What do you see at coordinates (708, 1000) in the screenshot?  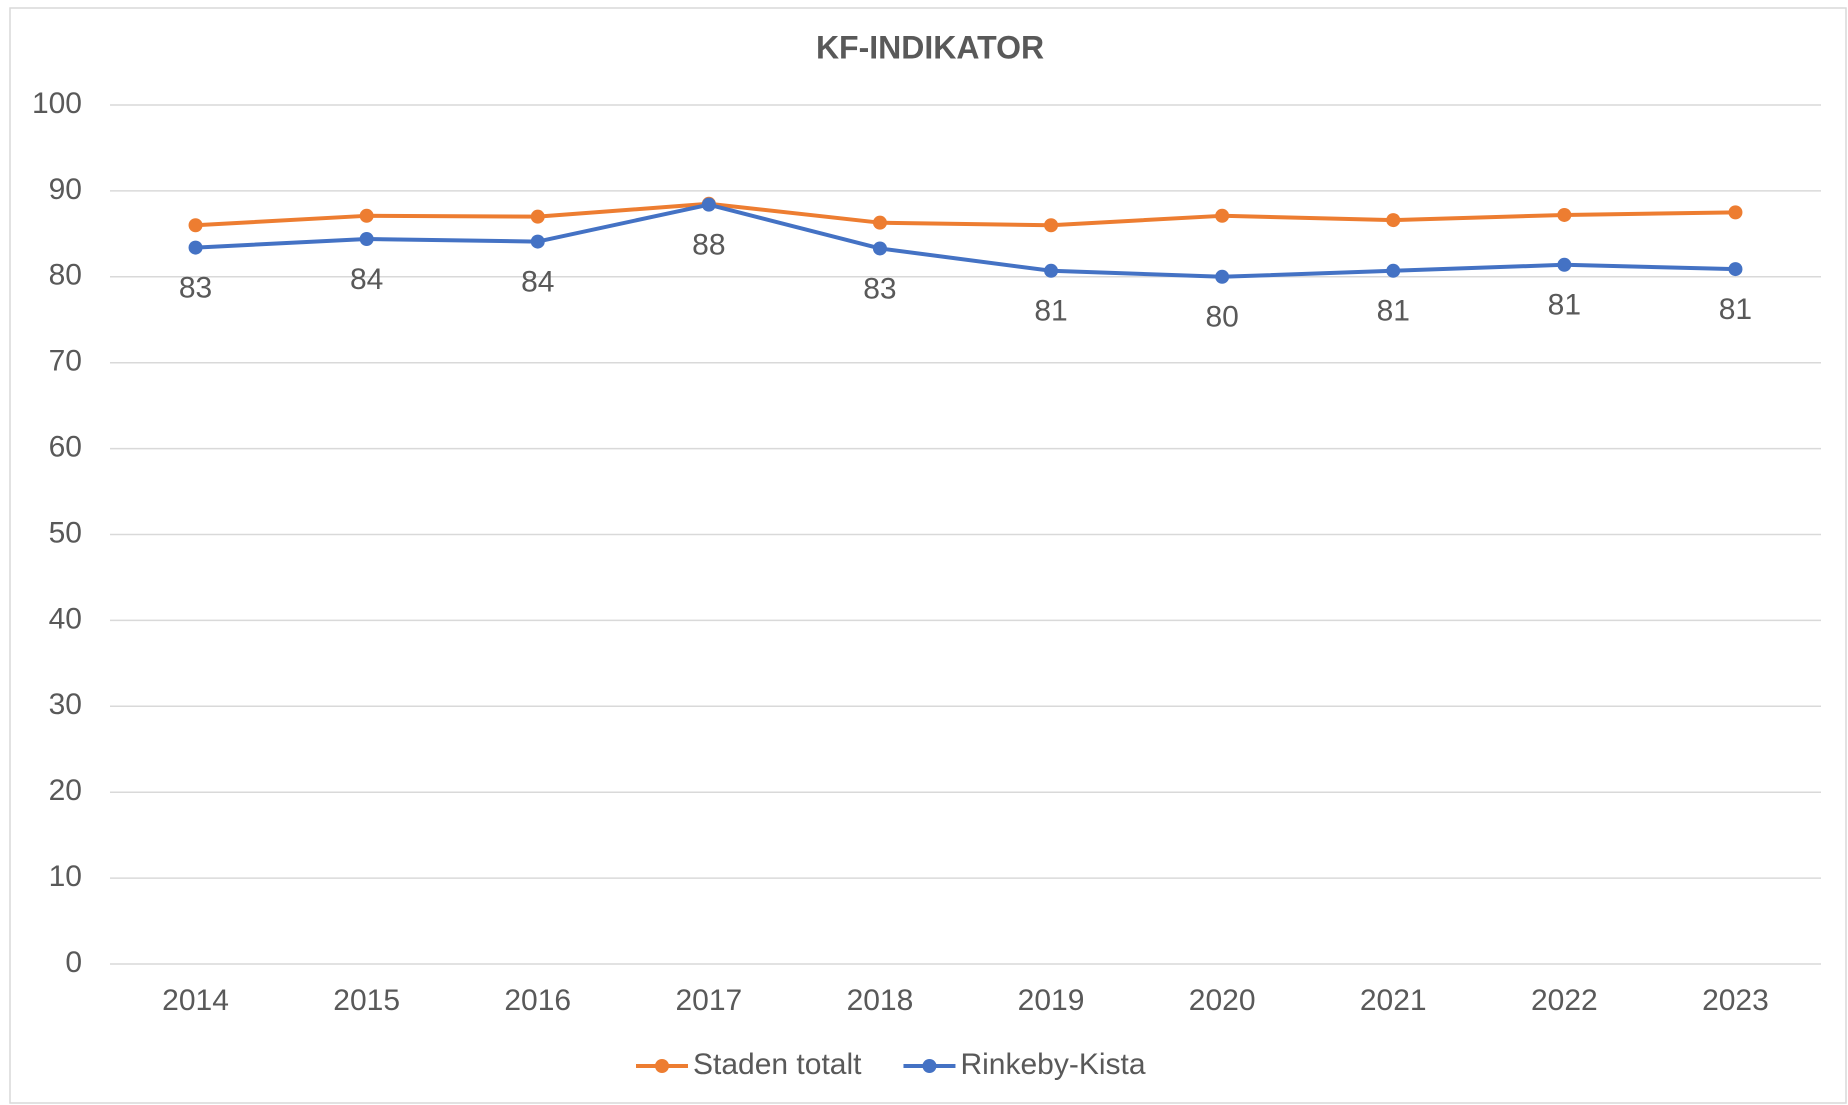 I see `x-tick-label: 2017` at bounding box center [708, 1000].